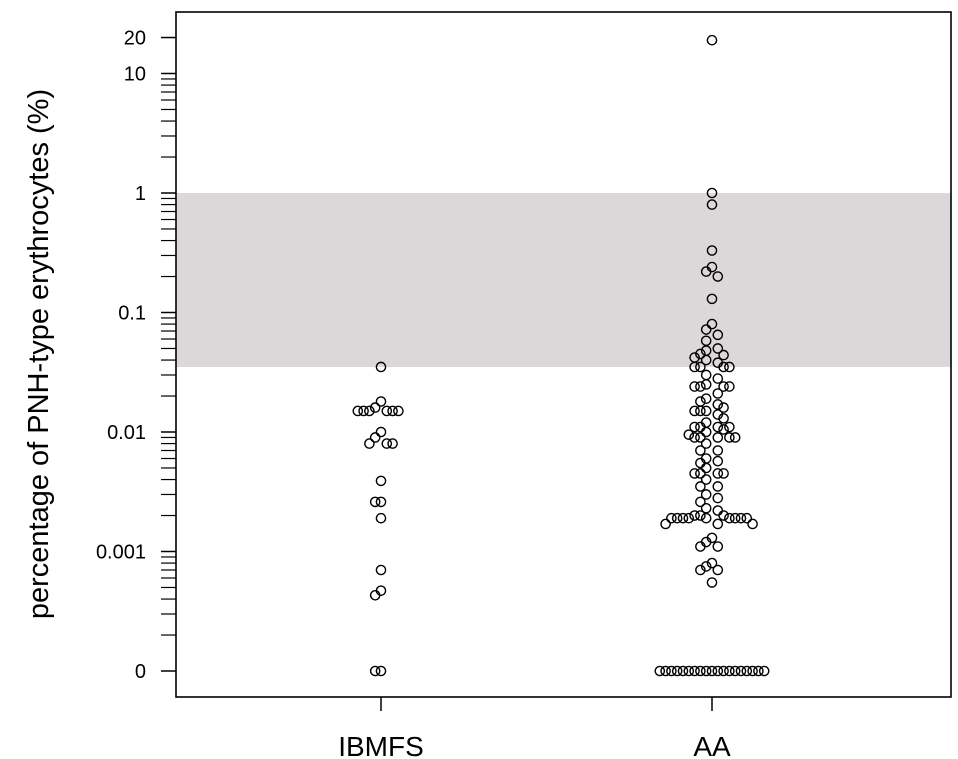  I want to click on y-tick-label: 0.001, so click(121, 553).